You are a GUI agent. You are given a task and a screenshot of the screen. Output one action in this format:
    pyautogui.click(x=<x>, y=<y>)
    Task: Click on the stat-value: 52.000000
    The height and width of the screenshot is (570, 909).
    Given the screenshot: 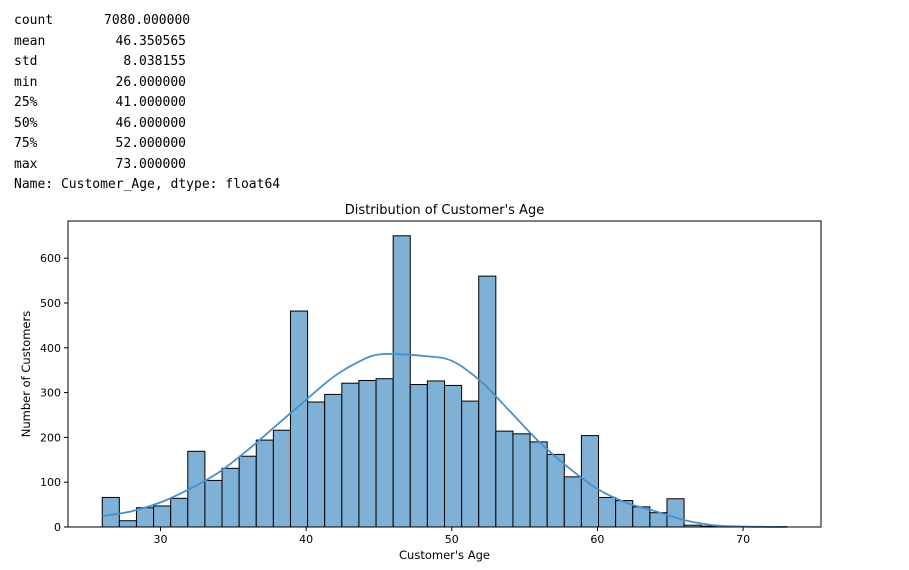 What is the action you would take?
    pyautogui.click(x=150, y=143)
    